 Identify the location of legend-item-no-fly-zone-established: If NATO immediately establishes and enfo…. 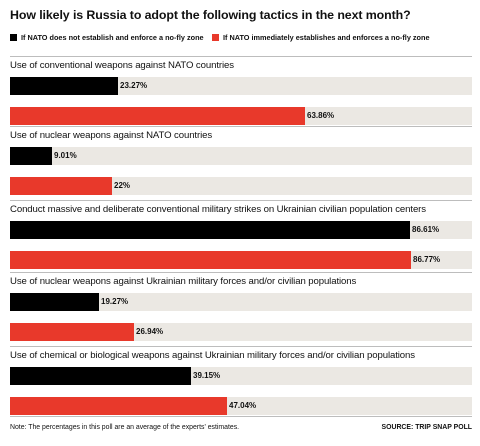
(321, 37).